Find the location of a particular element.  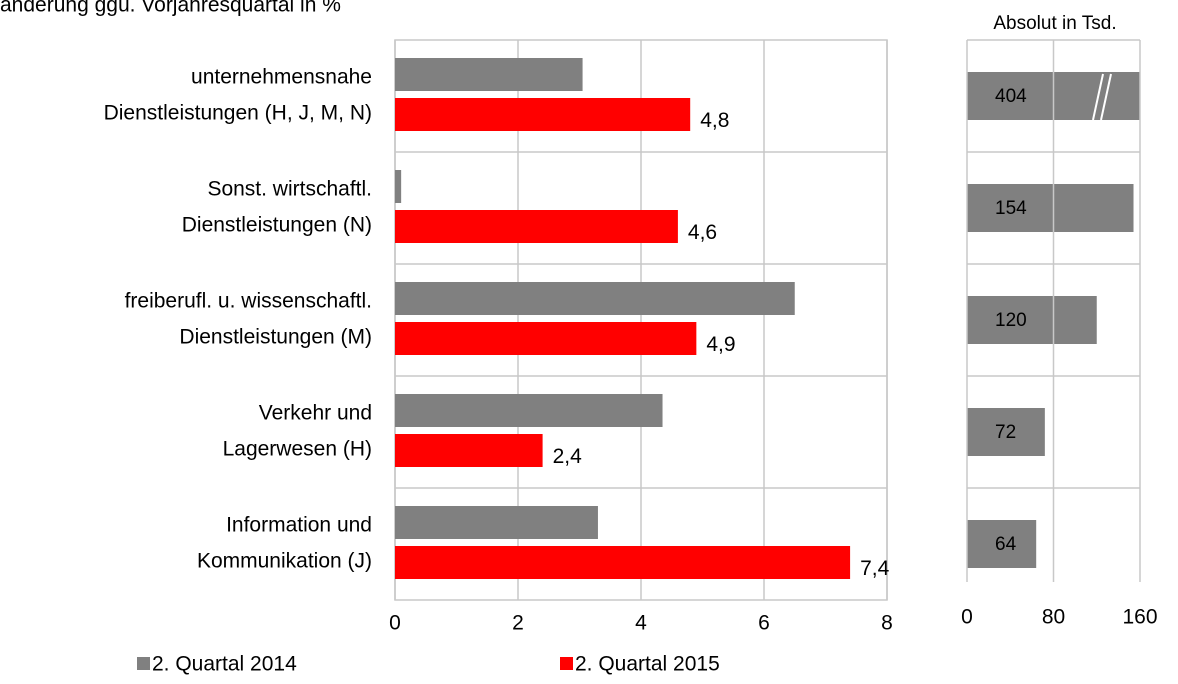

category-label: Information und is located at coordinates (299, 525).